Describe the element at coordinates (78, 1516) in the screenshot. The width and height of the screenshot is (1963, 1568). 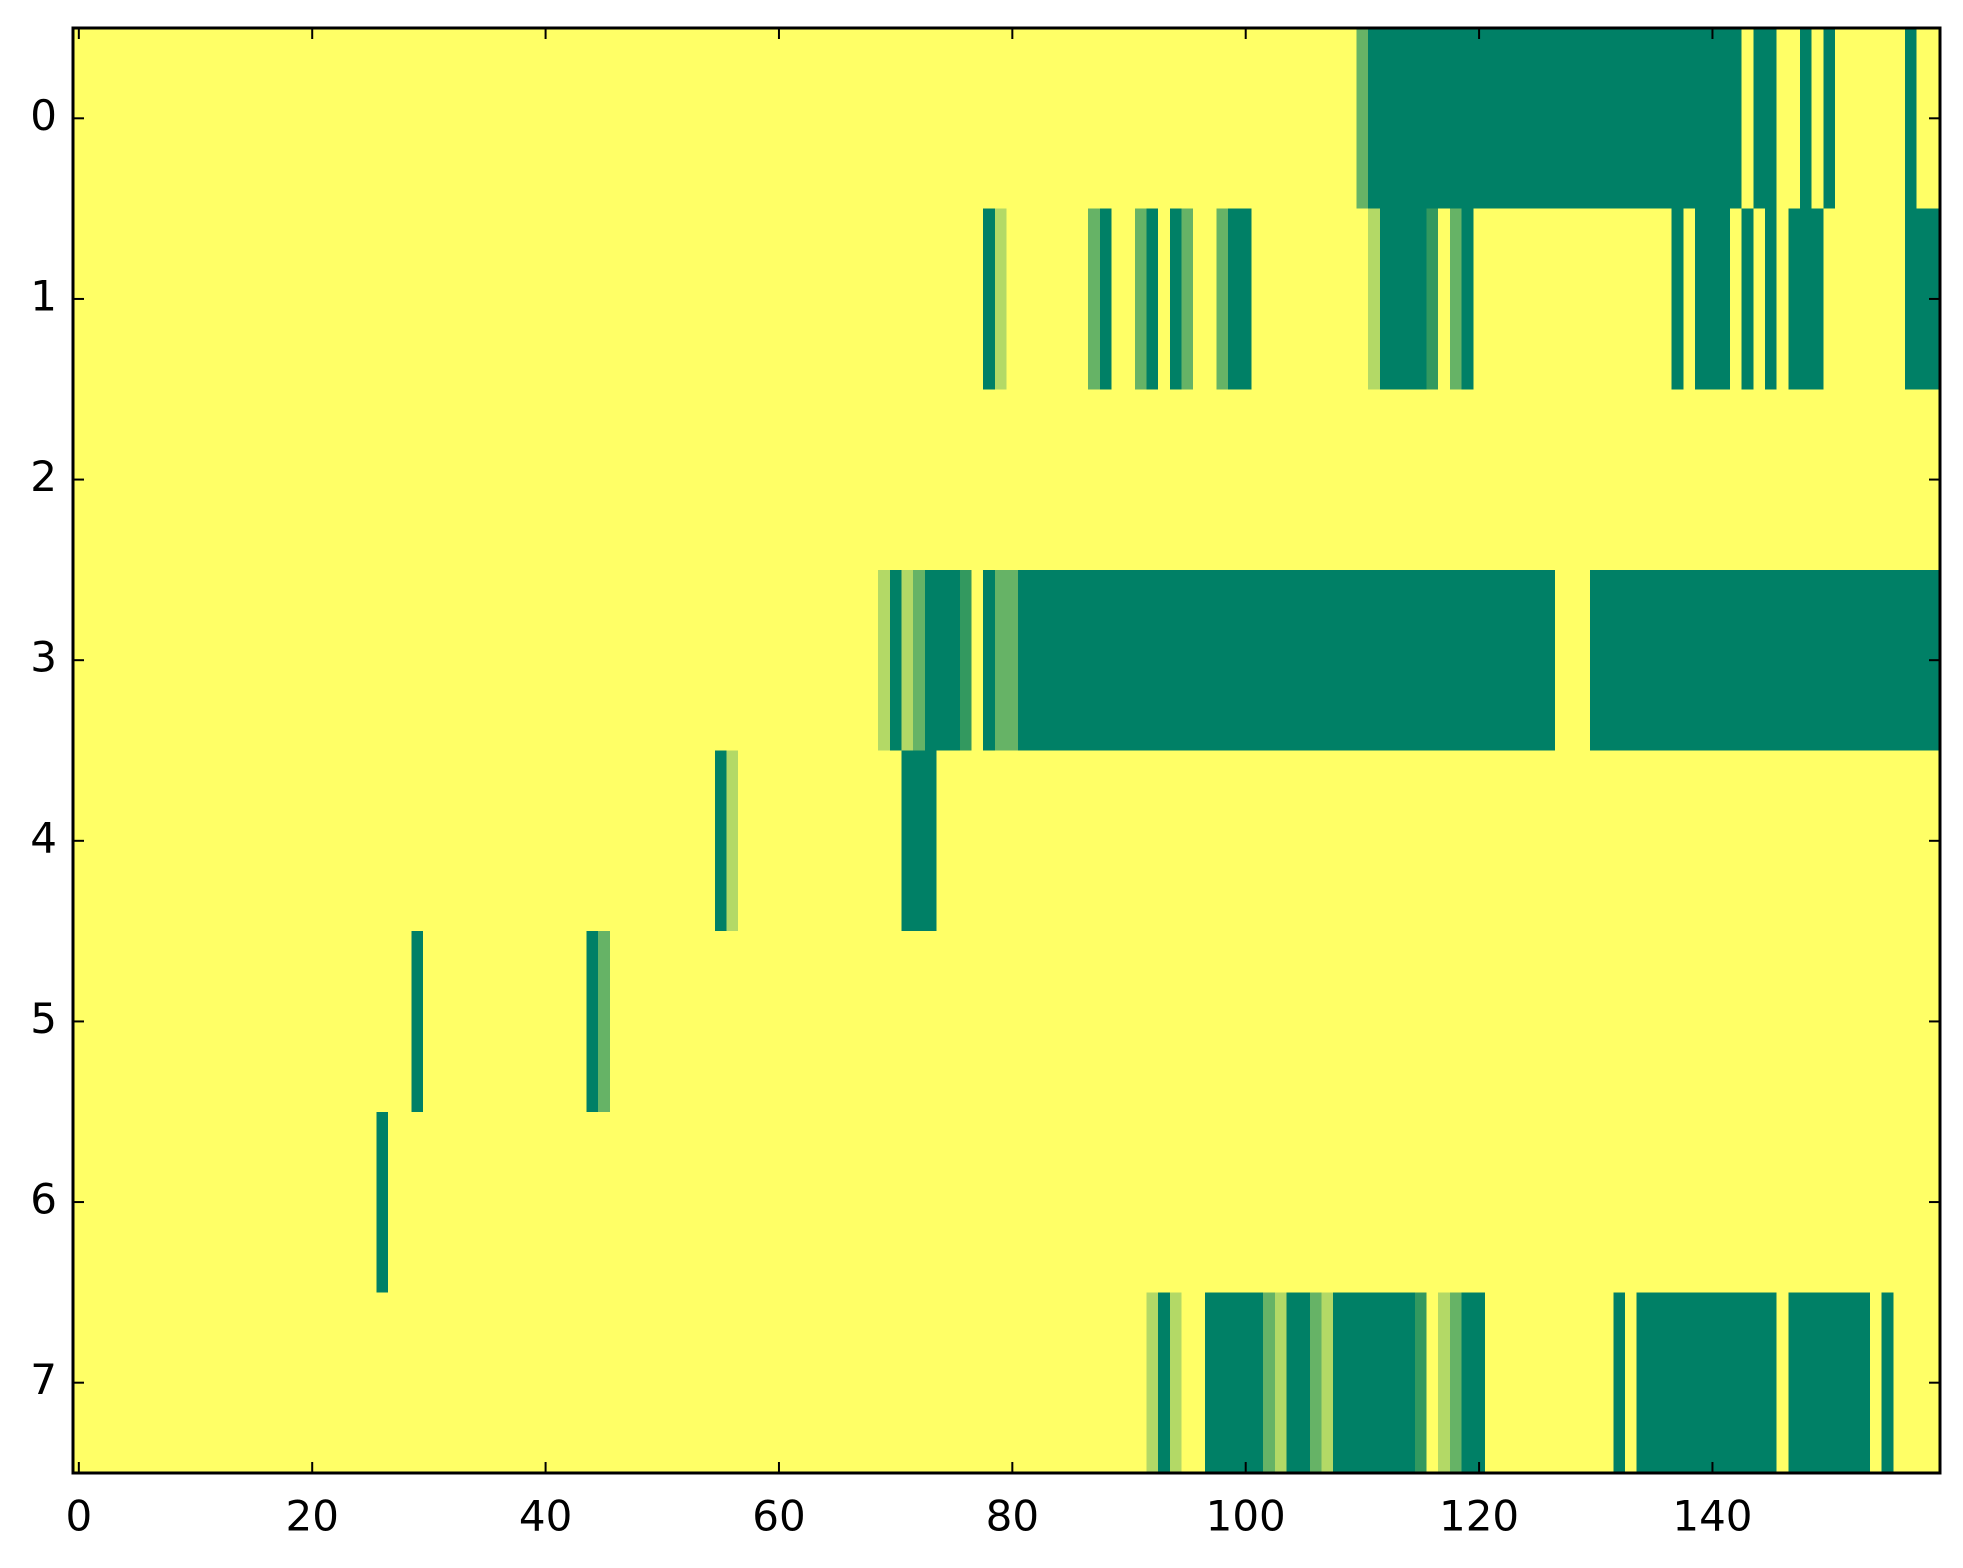
I see `x-tick-label: 0` at that location.